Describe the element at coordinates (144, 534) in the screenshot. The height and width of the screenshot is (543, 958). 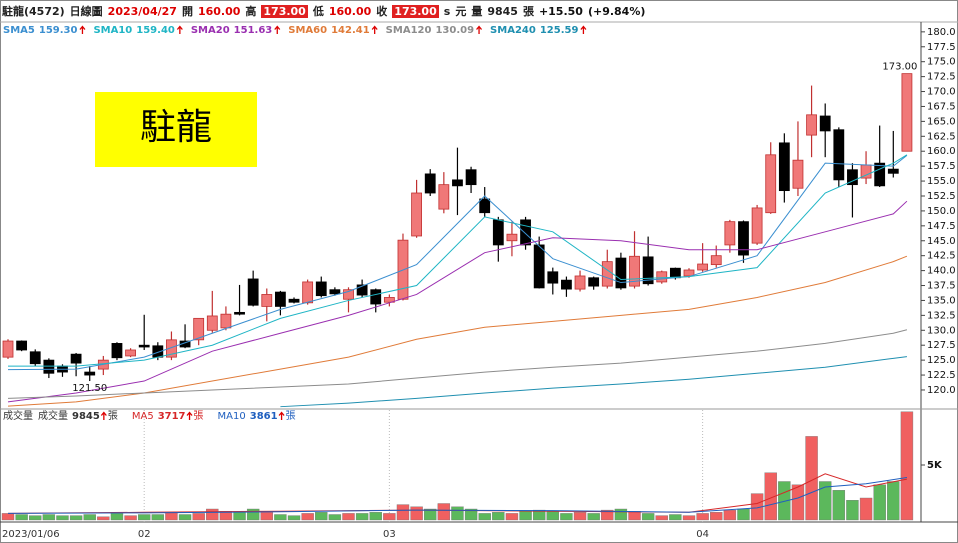
I see `x-tick-label: 02` at that location.